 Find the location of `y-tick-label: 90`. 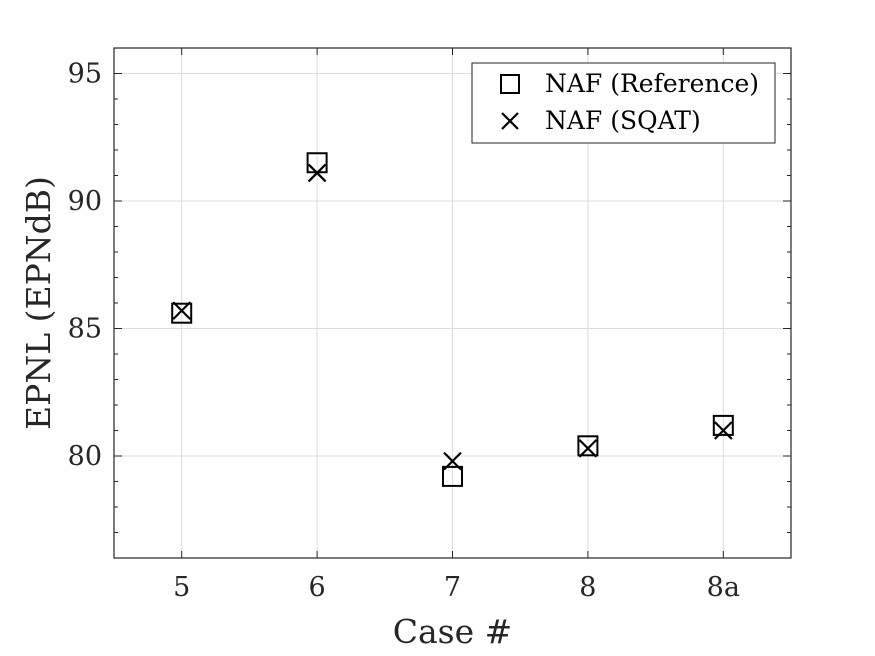

y-tick-label: 90 is located at coordinates (85, 201).